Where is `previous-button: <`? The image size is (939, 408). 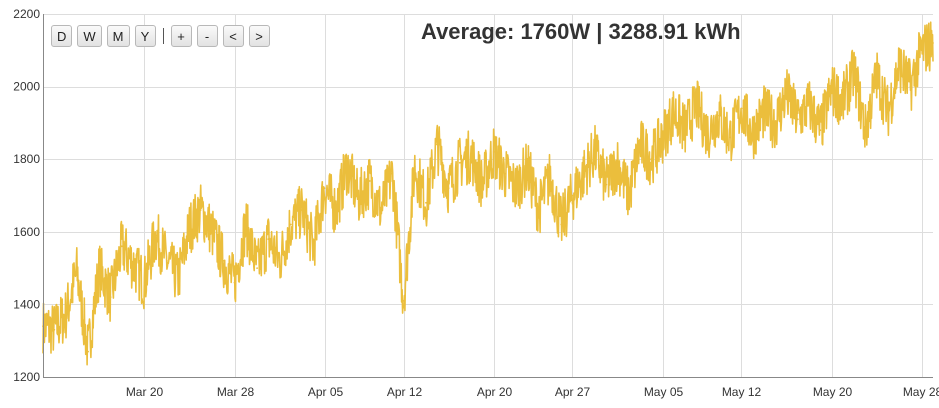 previous-button: < is located at coordinates (233, 36).